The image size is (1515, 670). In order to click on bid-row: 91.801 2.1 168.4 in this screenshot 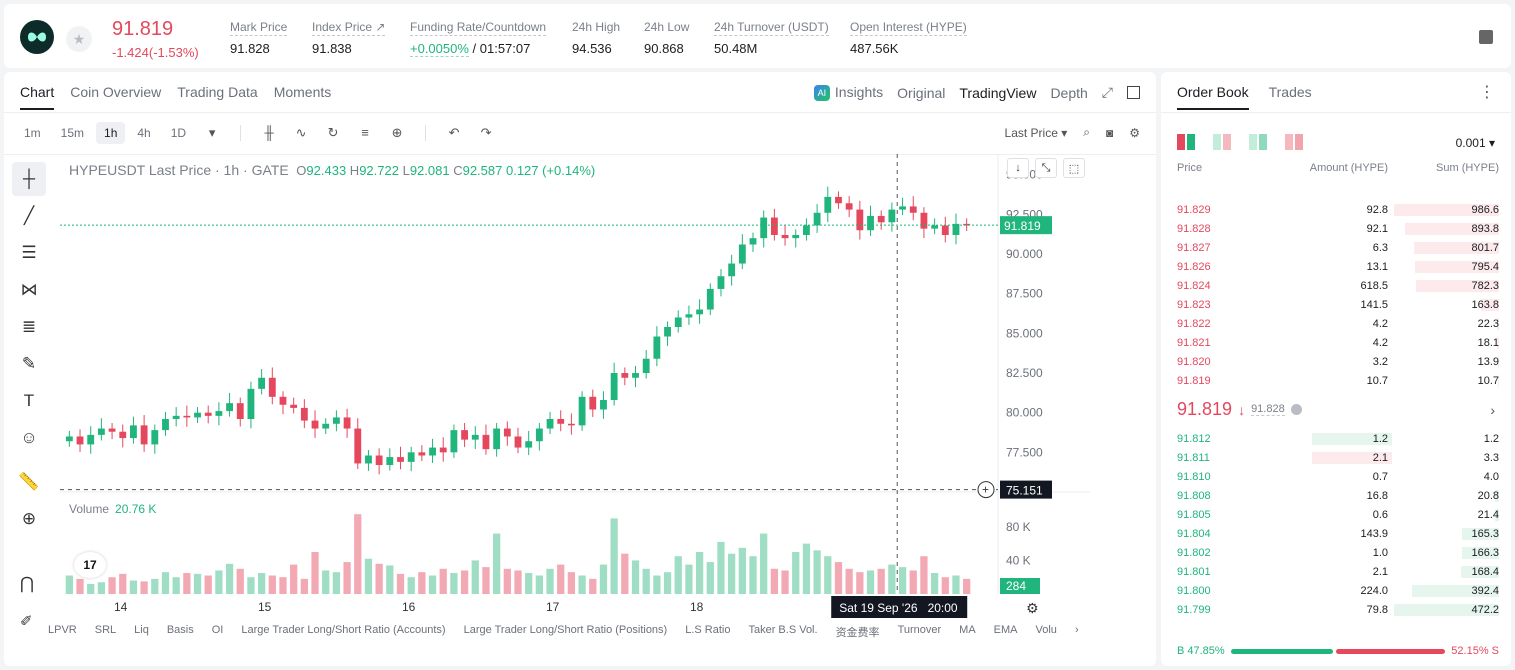, I will do `click(1338, 571)`.